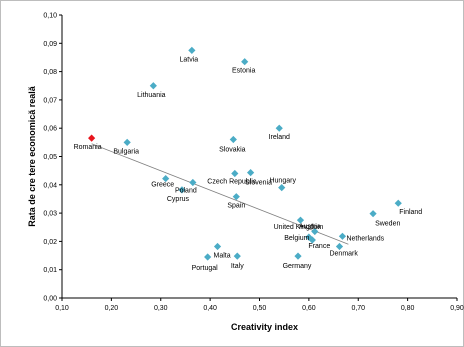  I want to click on point-estonia, so click(245, 62).